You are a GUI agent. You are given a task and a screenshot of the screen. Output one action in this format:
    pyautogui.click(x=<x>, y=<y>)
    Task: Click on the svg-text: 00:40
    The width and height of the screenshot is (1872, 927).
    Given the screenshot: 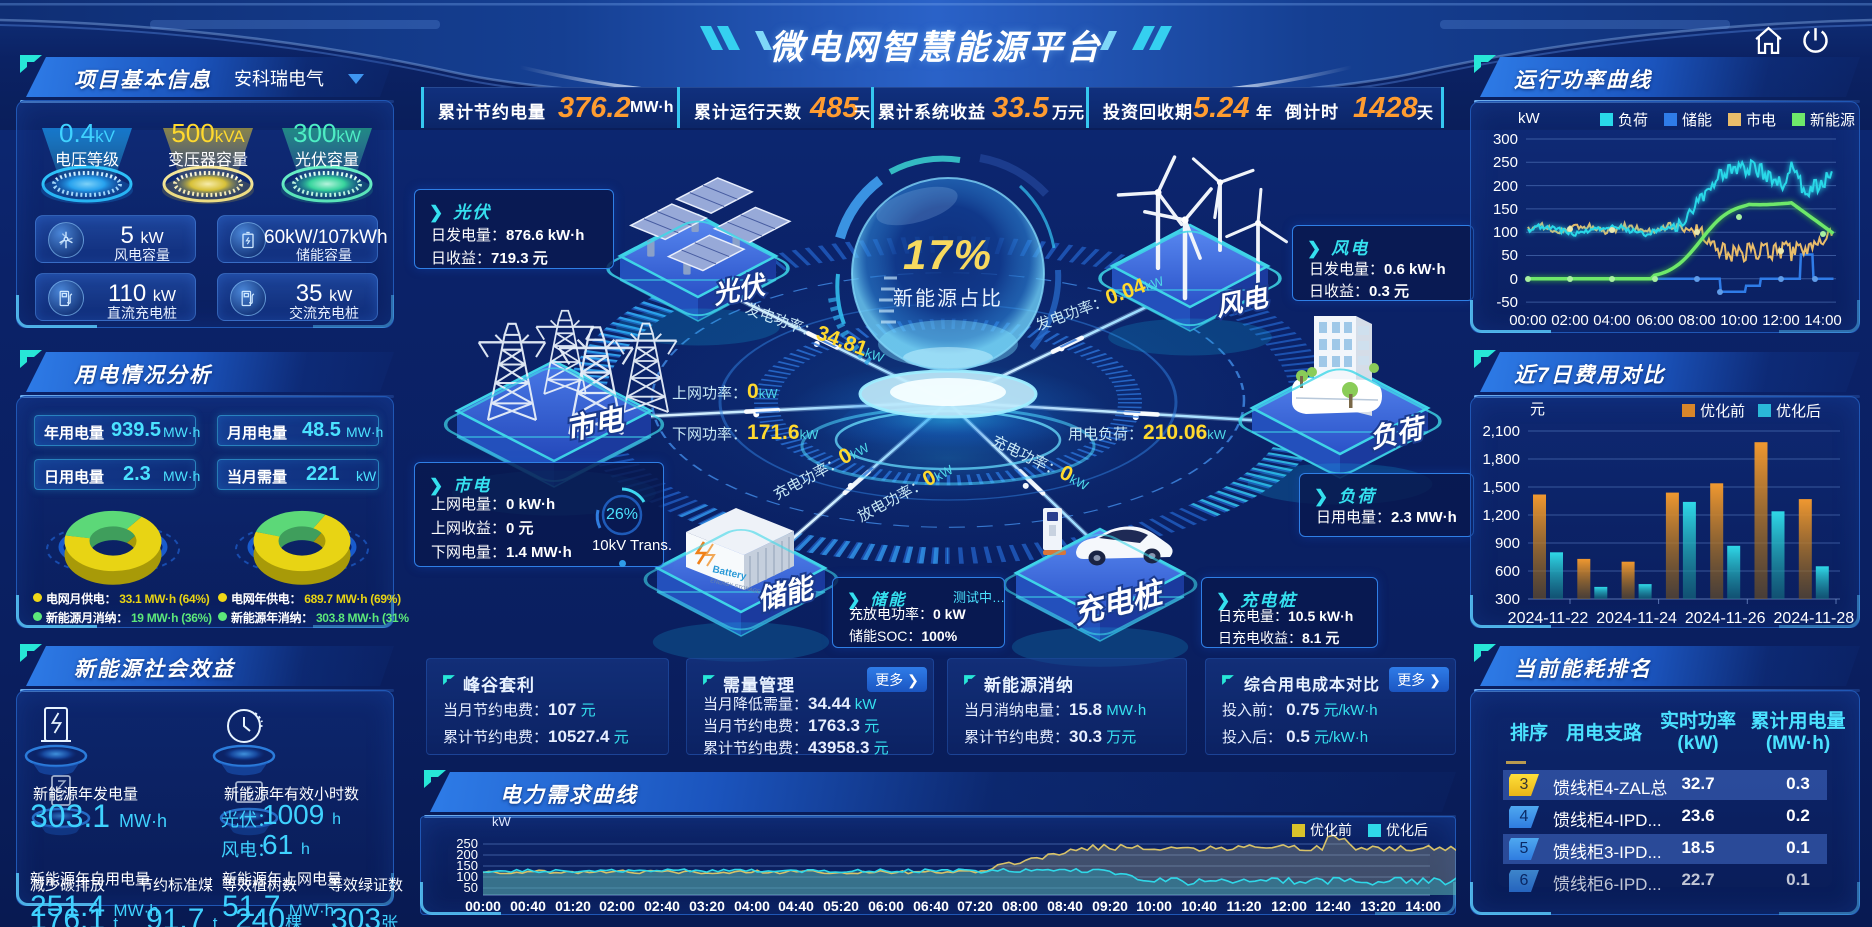 What is the action you would take?
    pyautogui.click(x=528, y=906)
    